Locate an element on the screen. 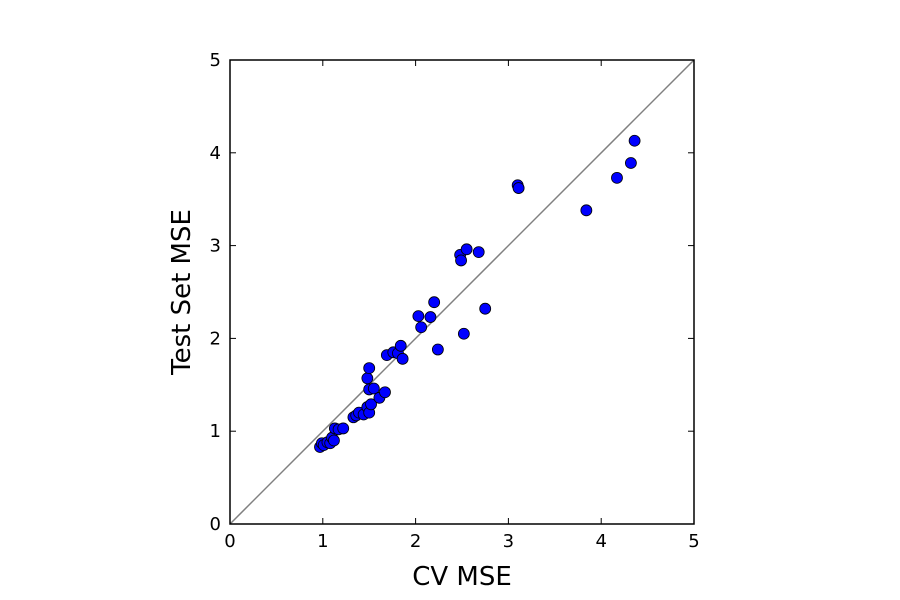 This screenshot has width=900, height=600. x-tick-label: 0 is located at coordinates (229, 541).